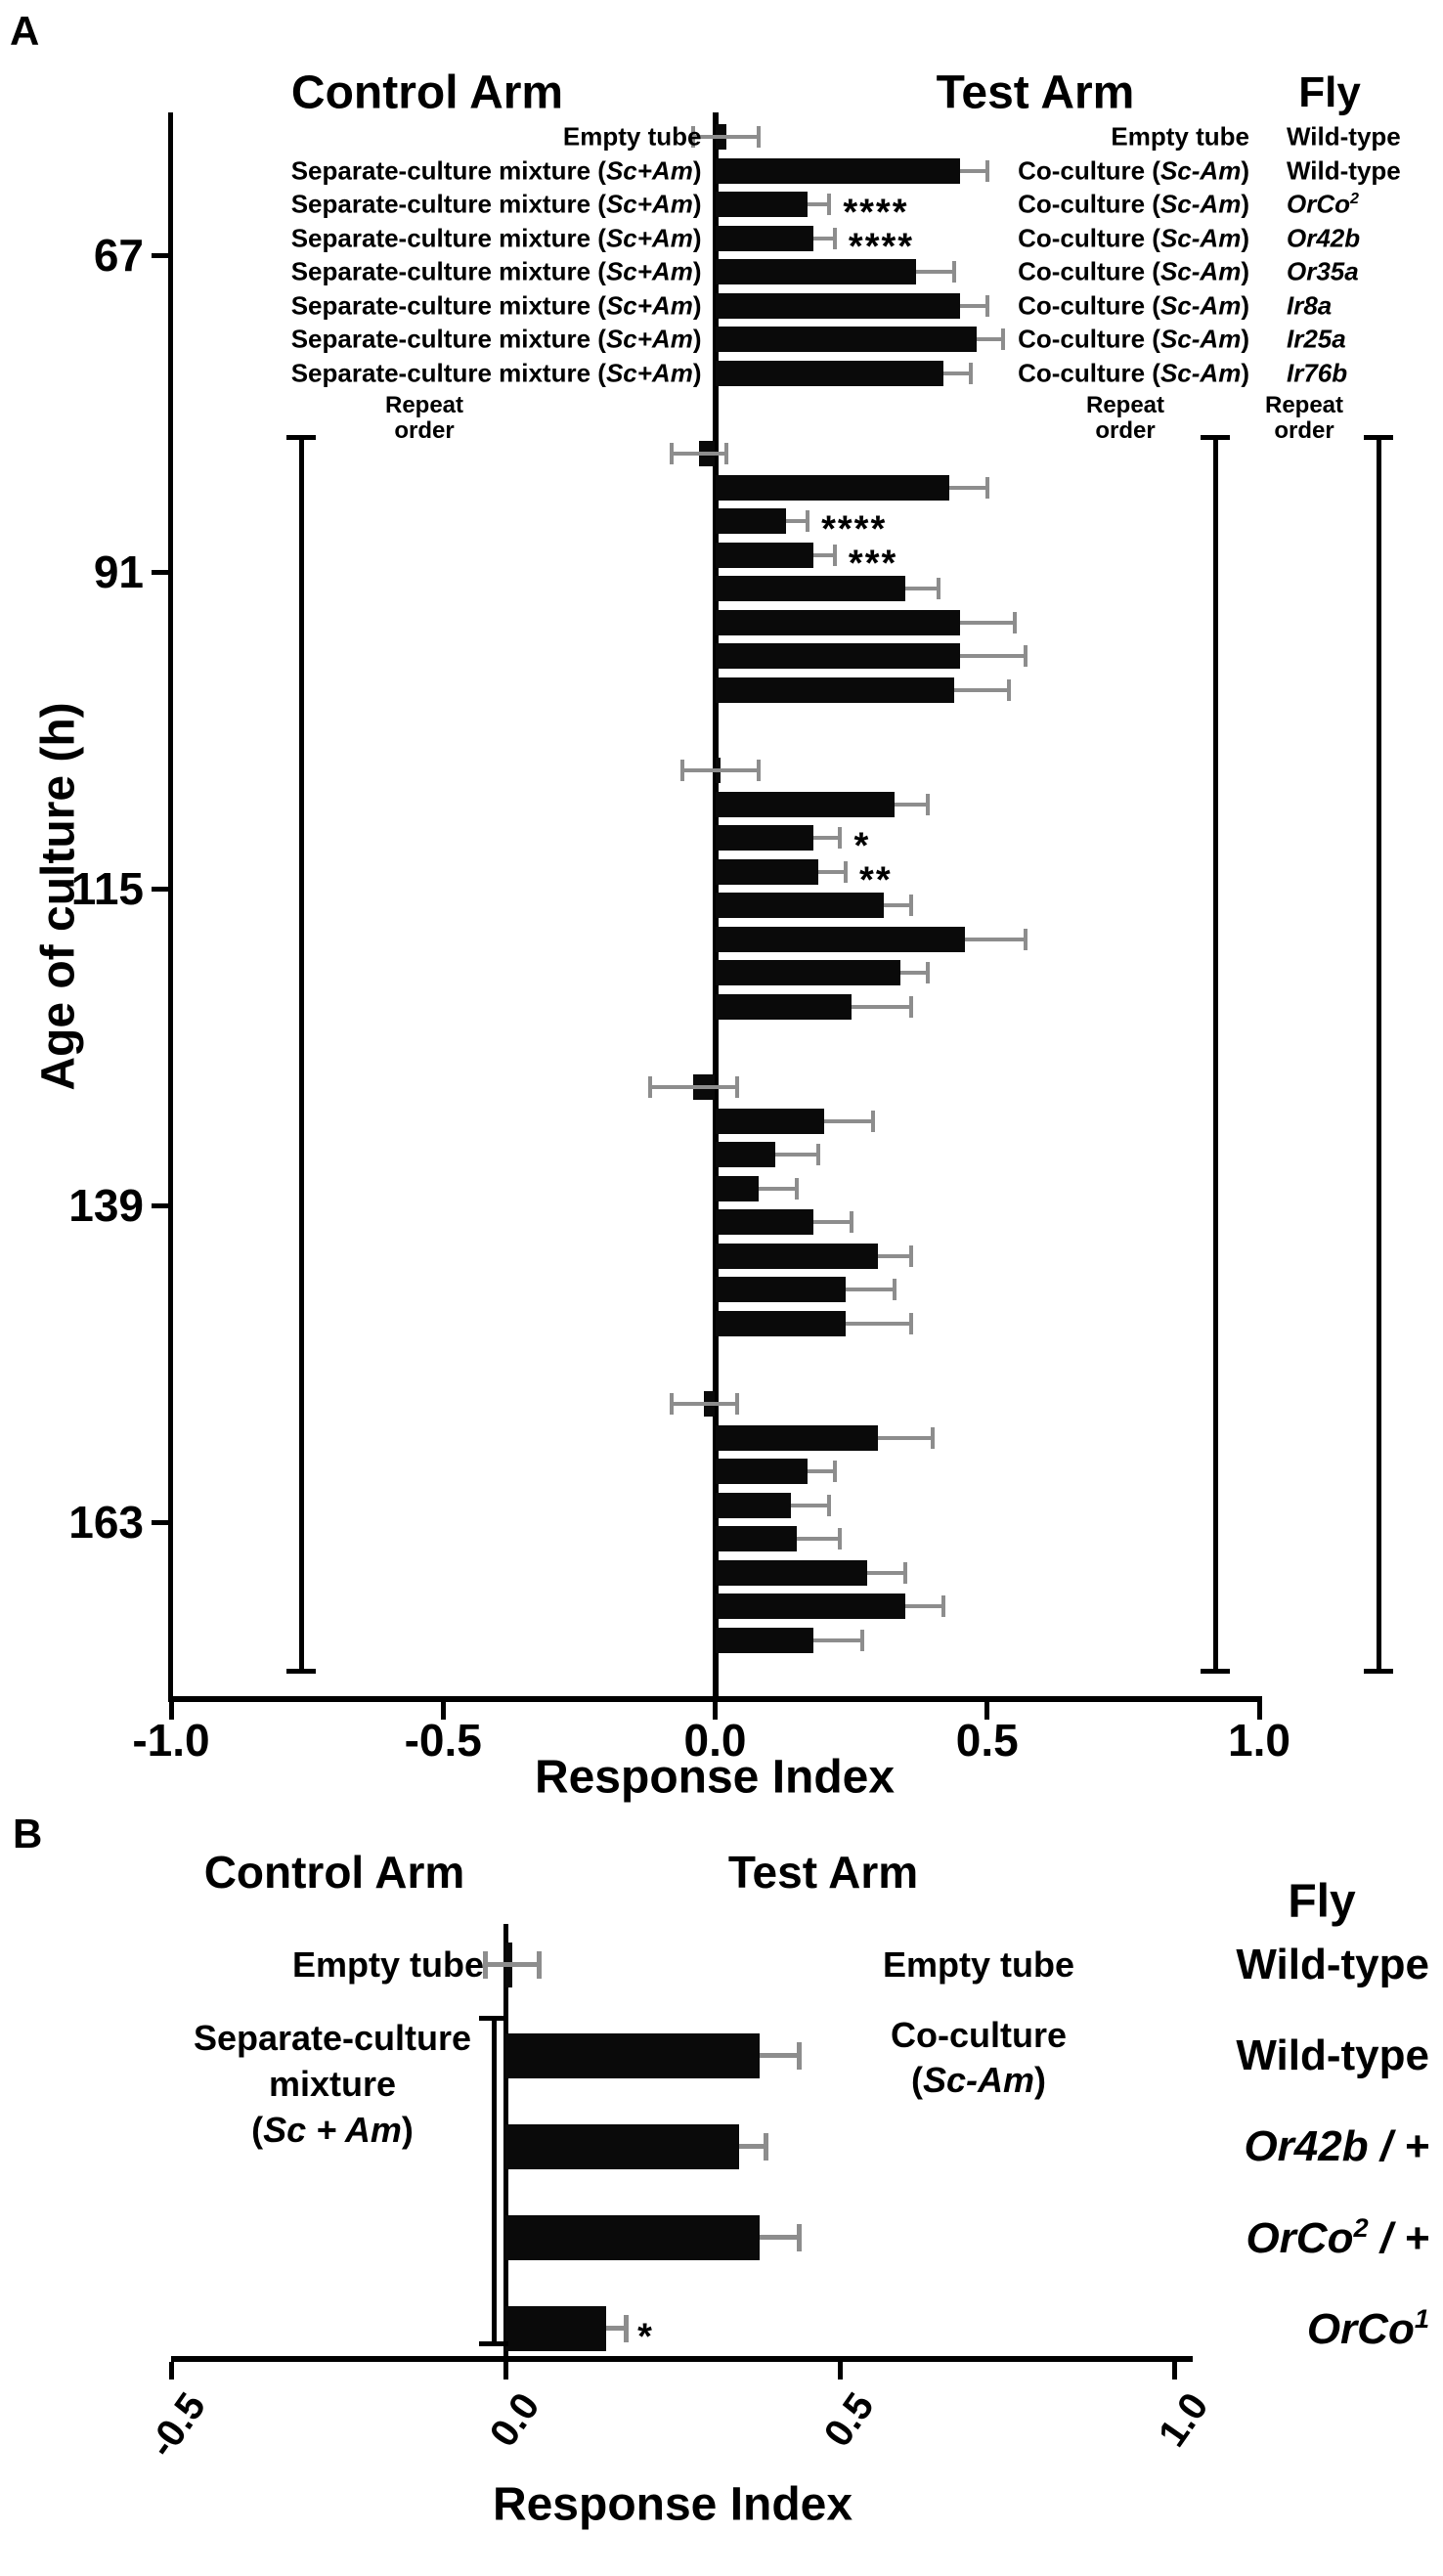 The width and height of the screenshot is (1443, 2576). I want to click on test-group-label-line: (Sc-Am), so click(979, 2080).